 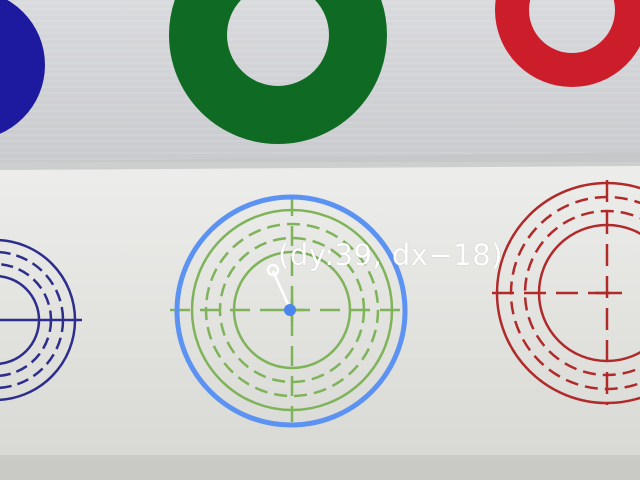 What do you see at coordinates (281, 290) in the screenshot?
I see `offset-guide-line` at bounding box center [281, 290].